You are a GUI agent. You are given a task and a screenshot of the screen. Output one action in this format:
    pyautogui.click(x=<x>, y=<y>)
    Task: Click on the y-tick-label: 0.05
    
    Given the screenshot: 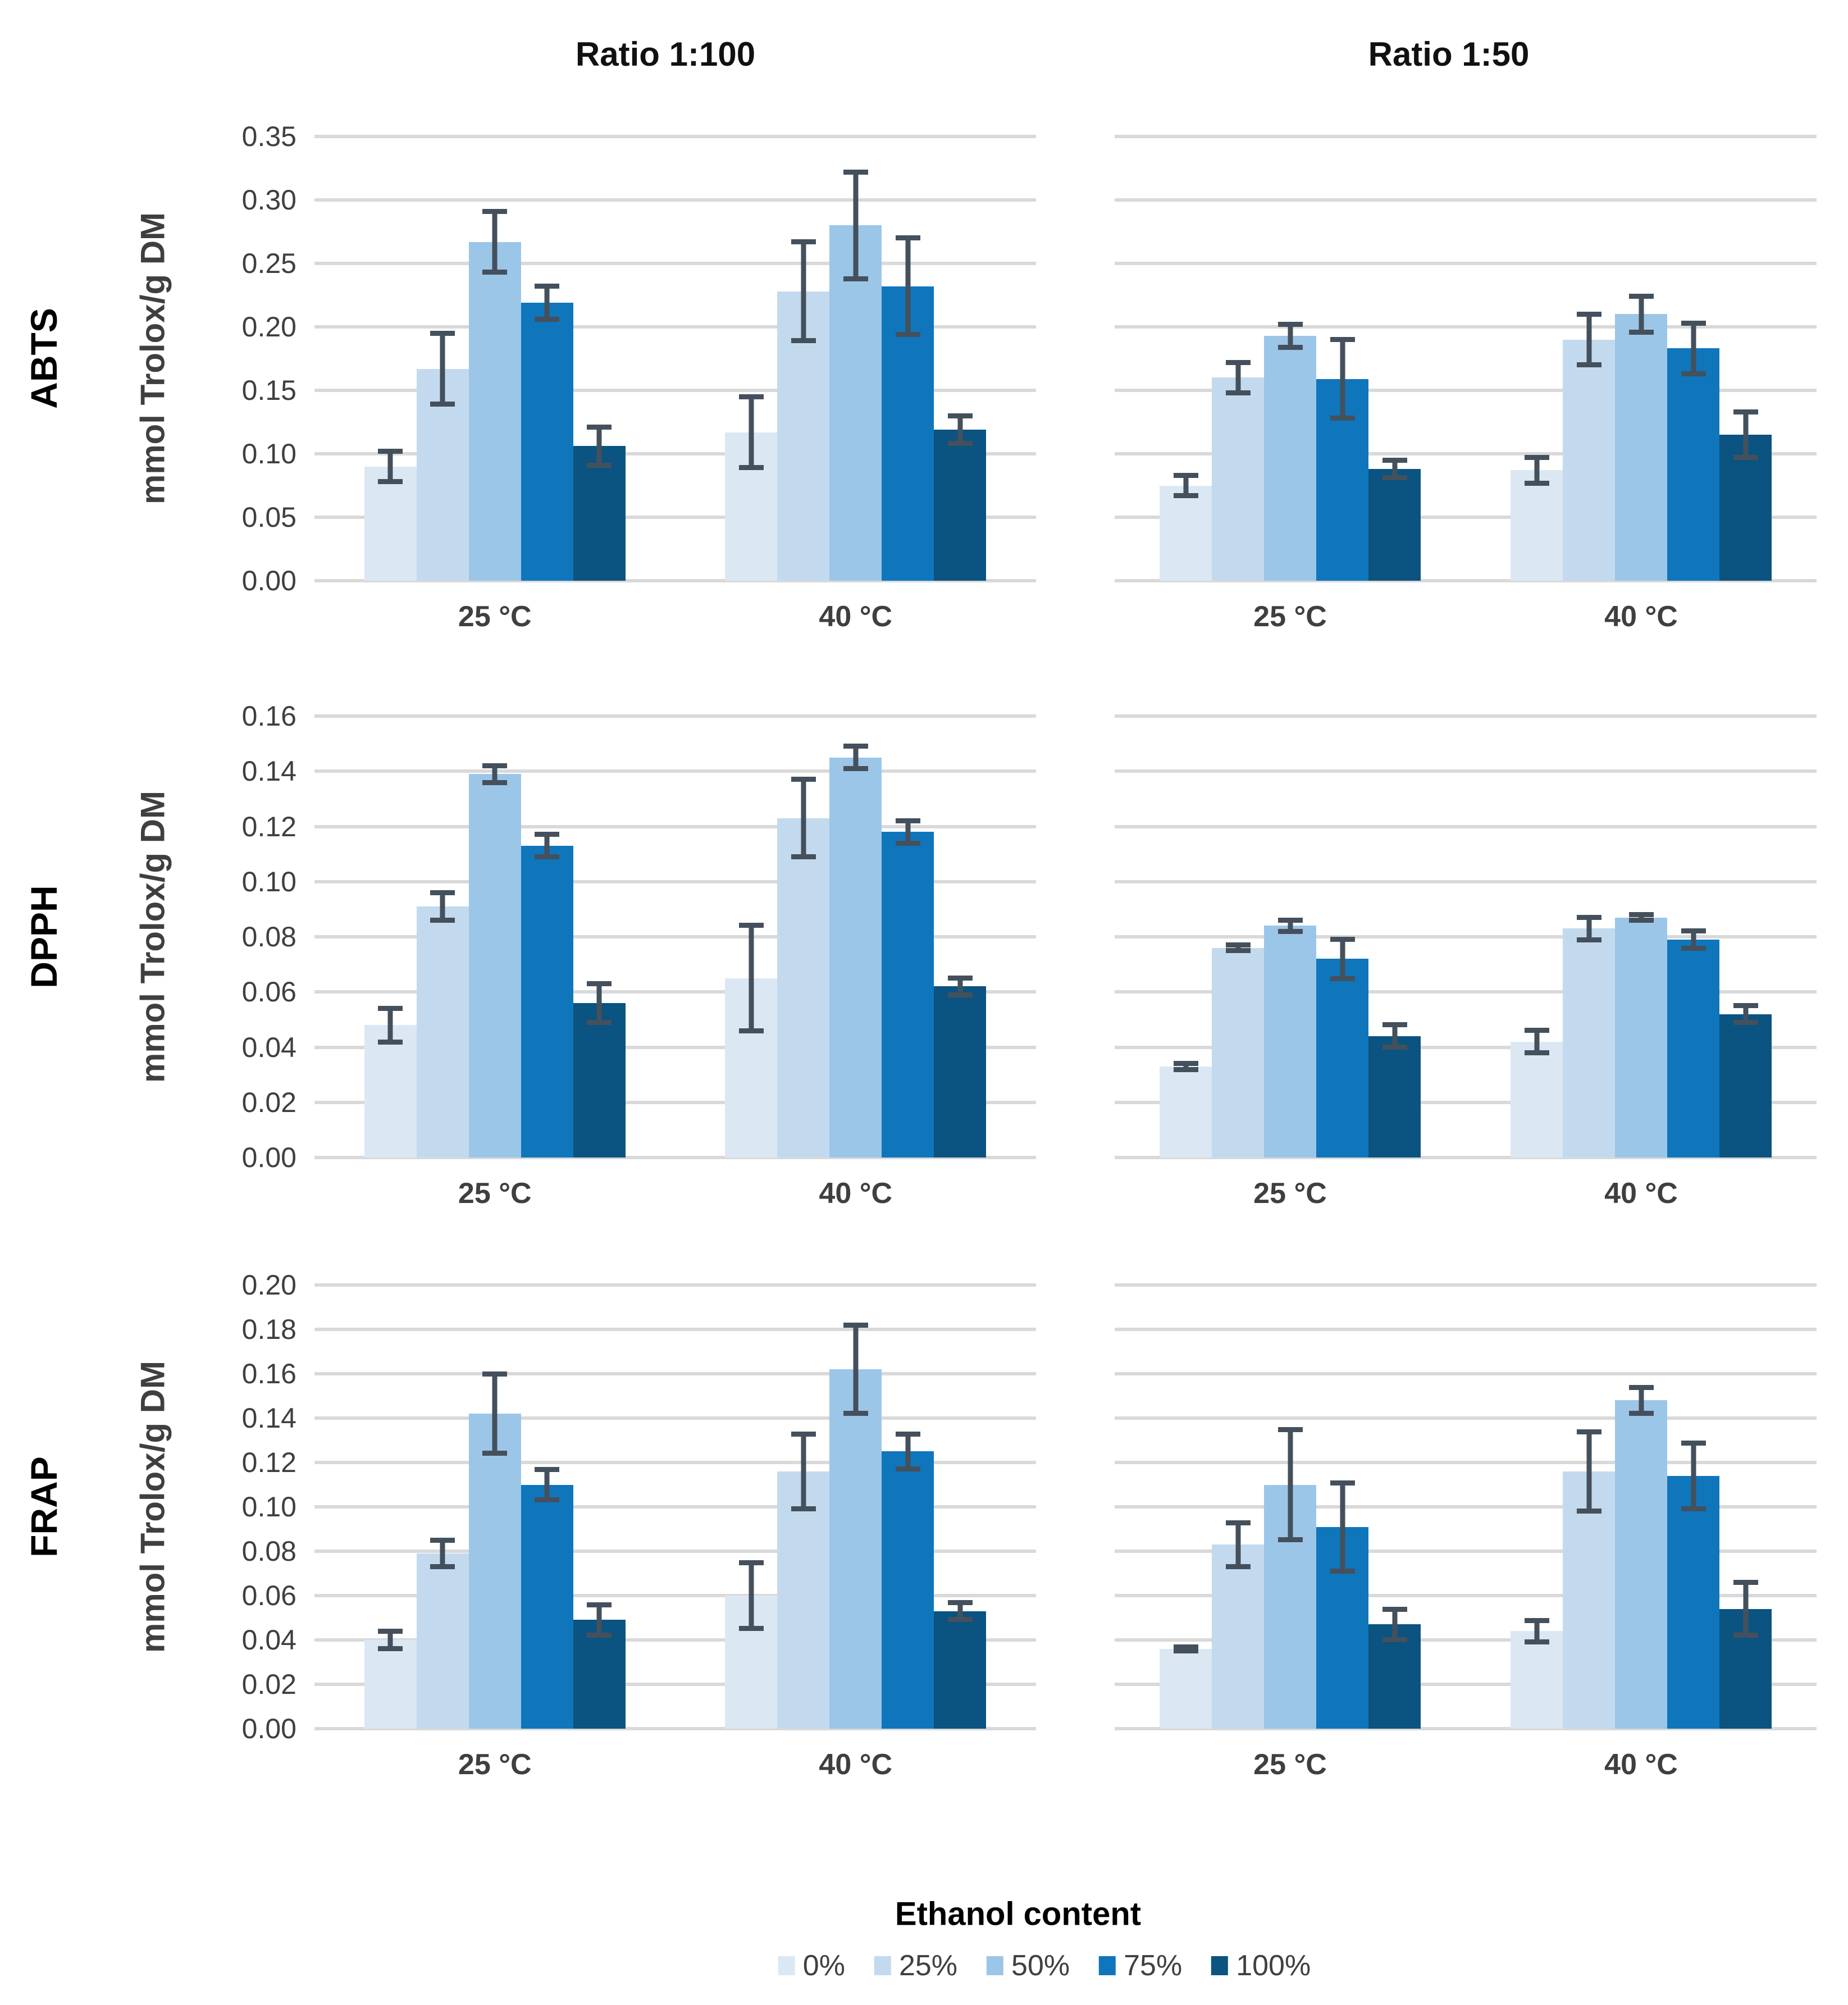 What is the action you would take?
    pyautogui.click(x=268, y=517)
    